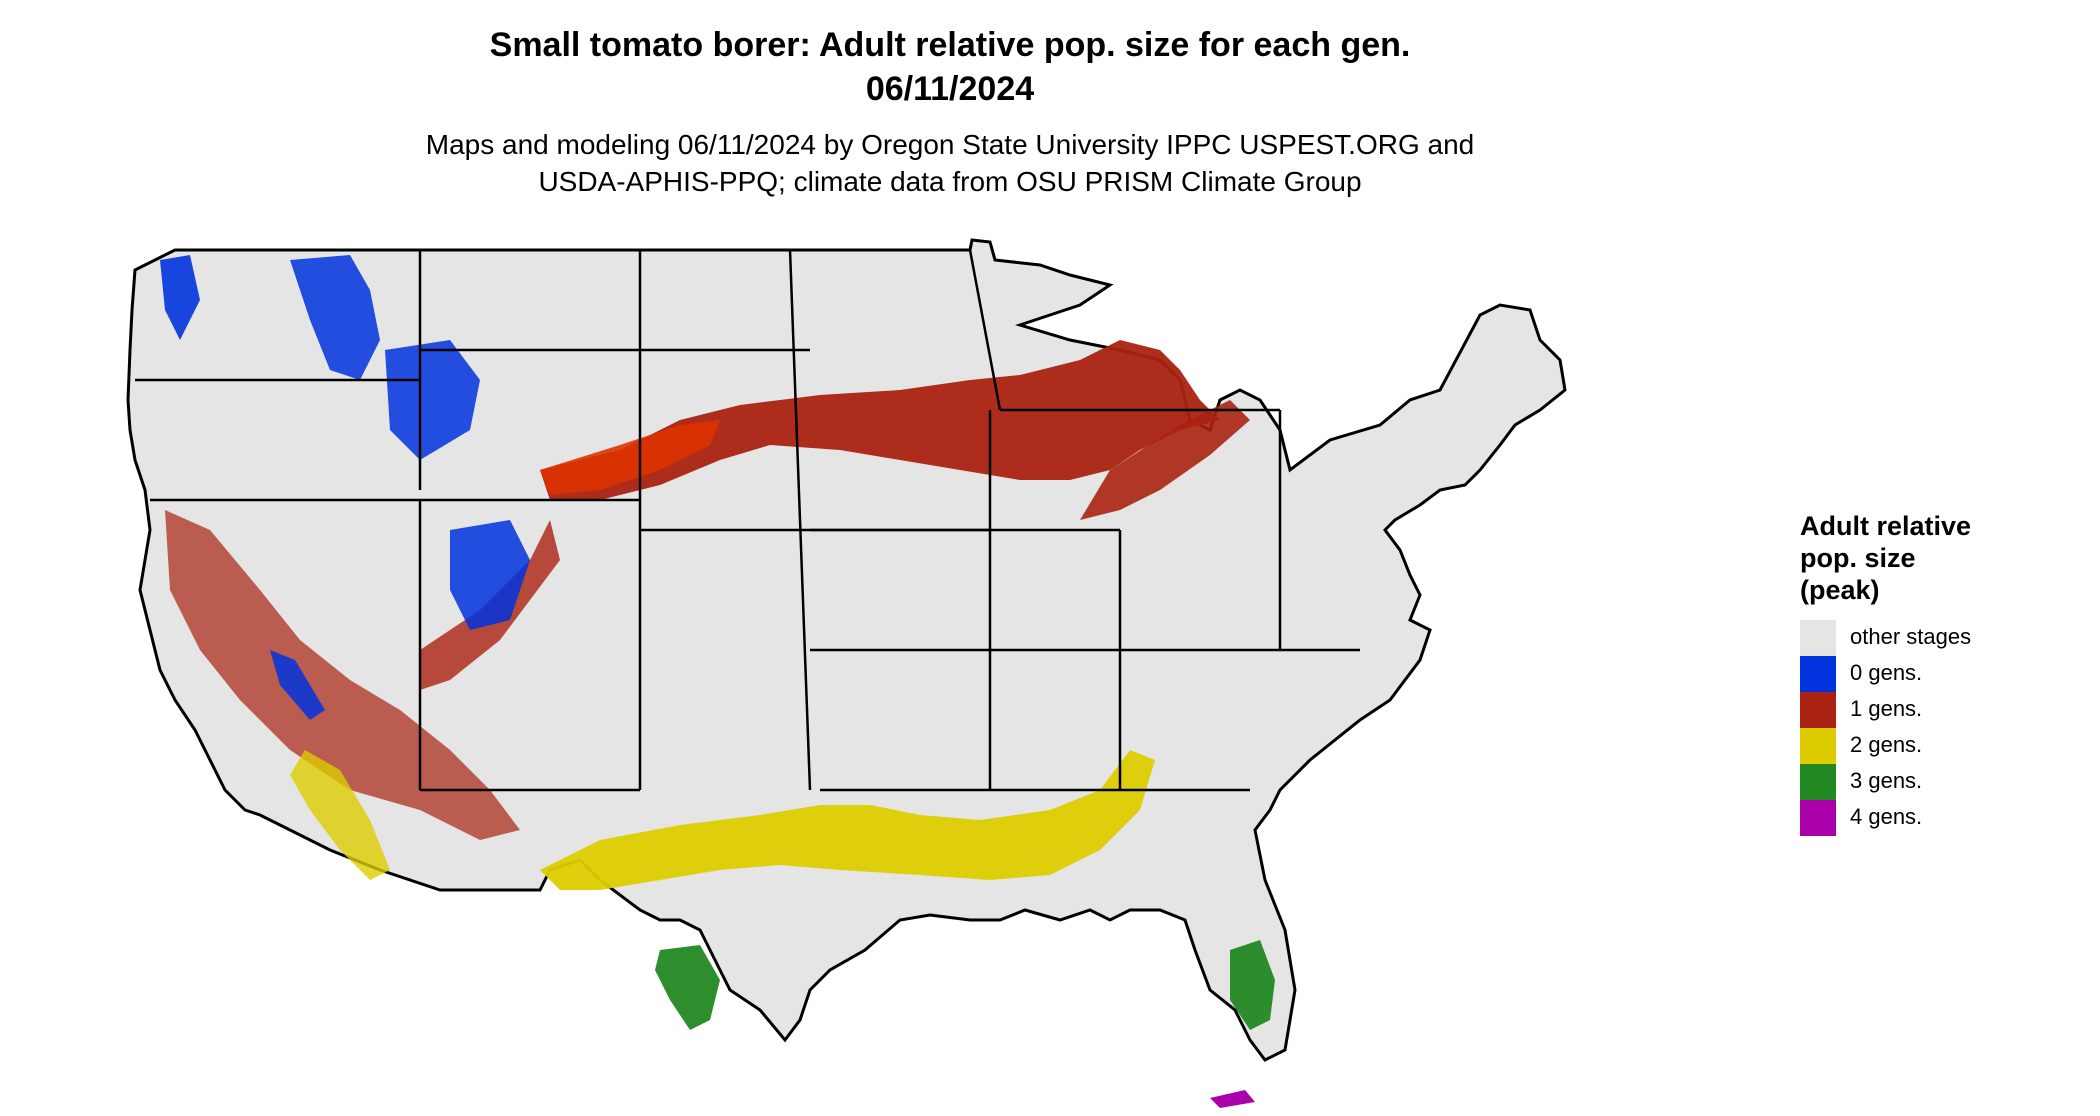 The height and width of the screenshot is (1116, 2100). Describe the element at coordinates (1940, 710) in the screenshot. I see `legend-item: 1 gens.` at that location.